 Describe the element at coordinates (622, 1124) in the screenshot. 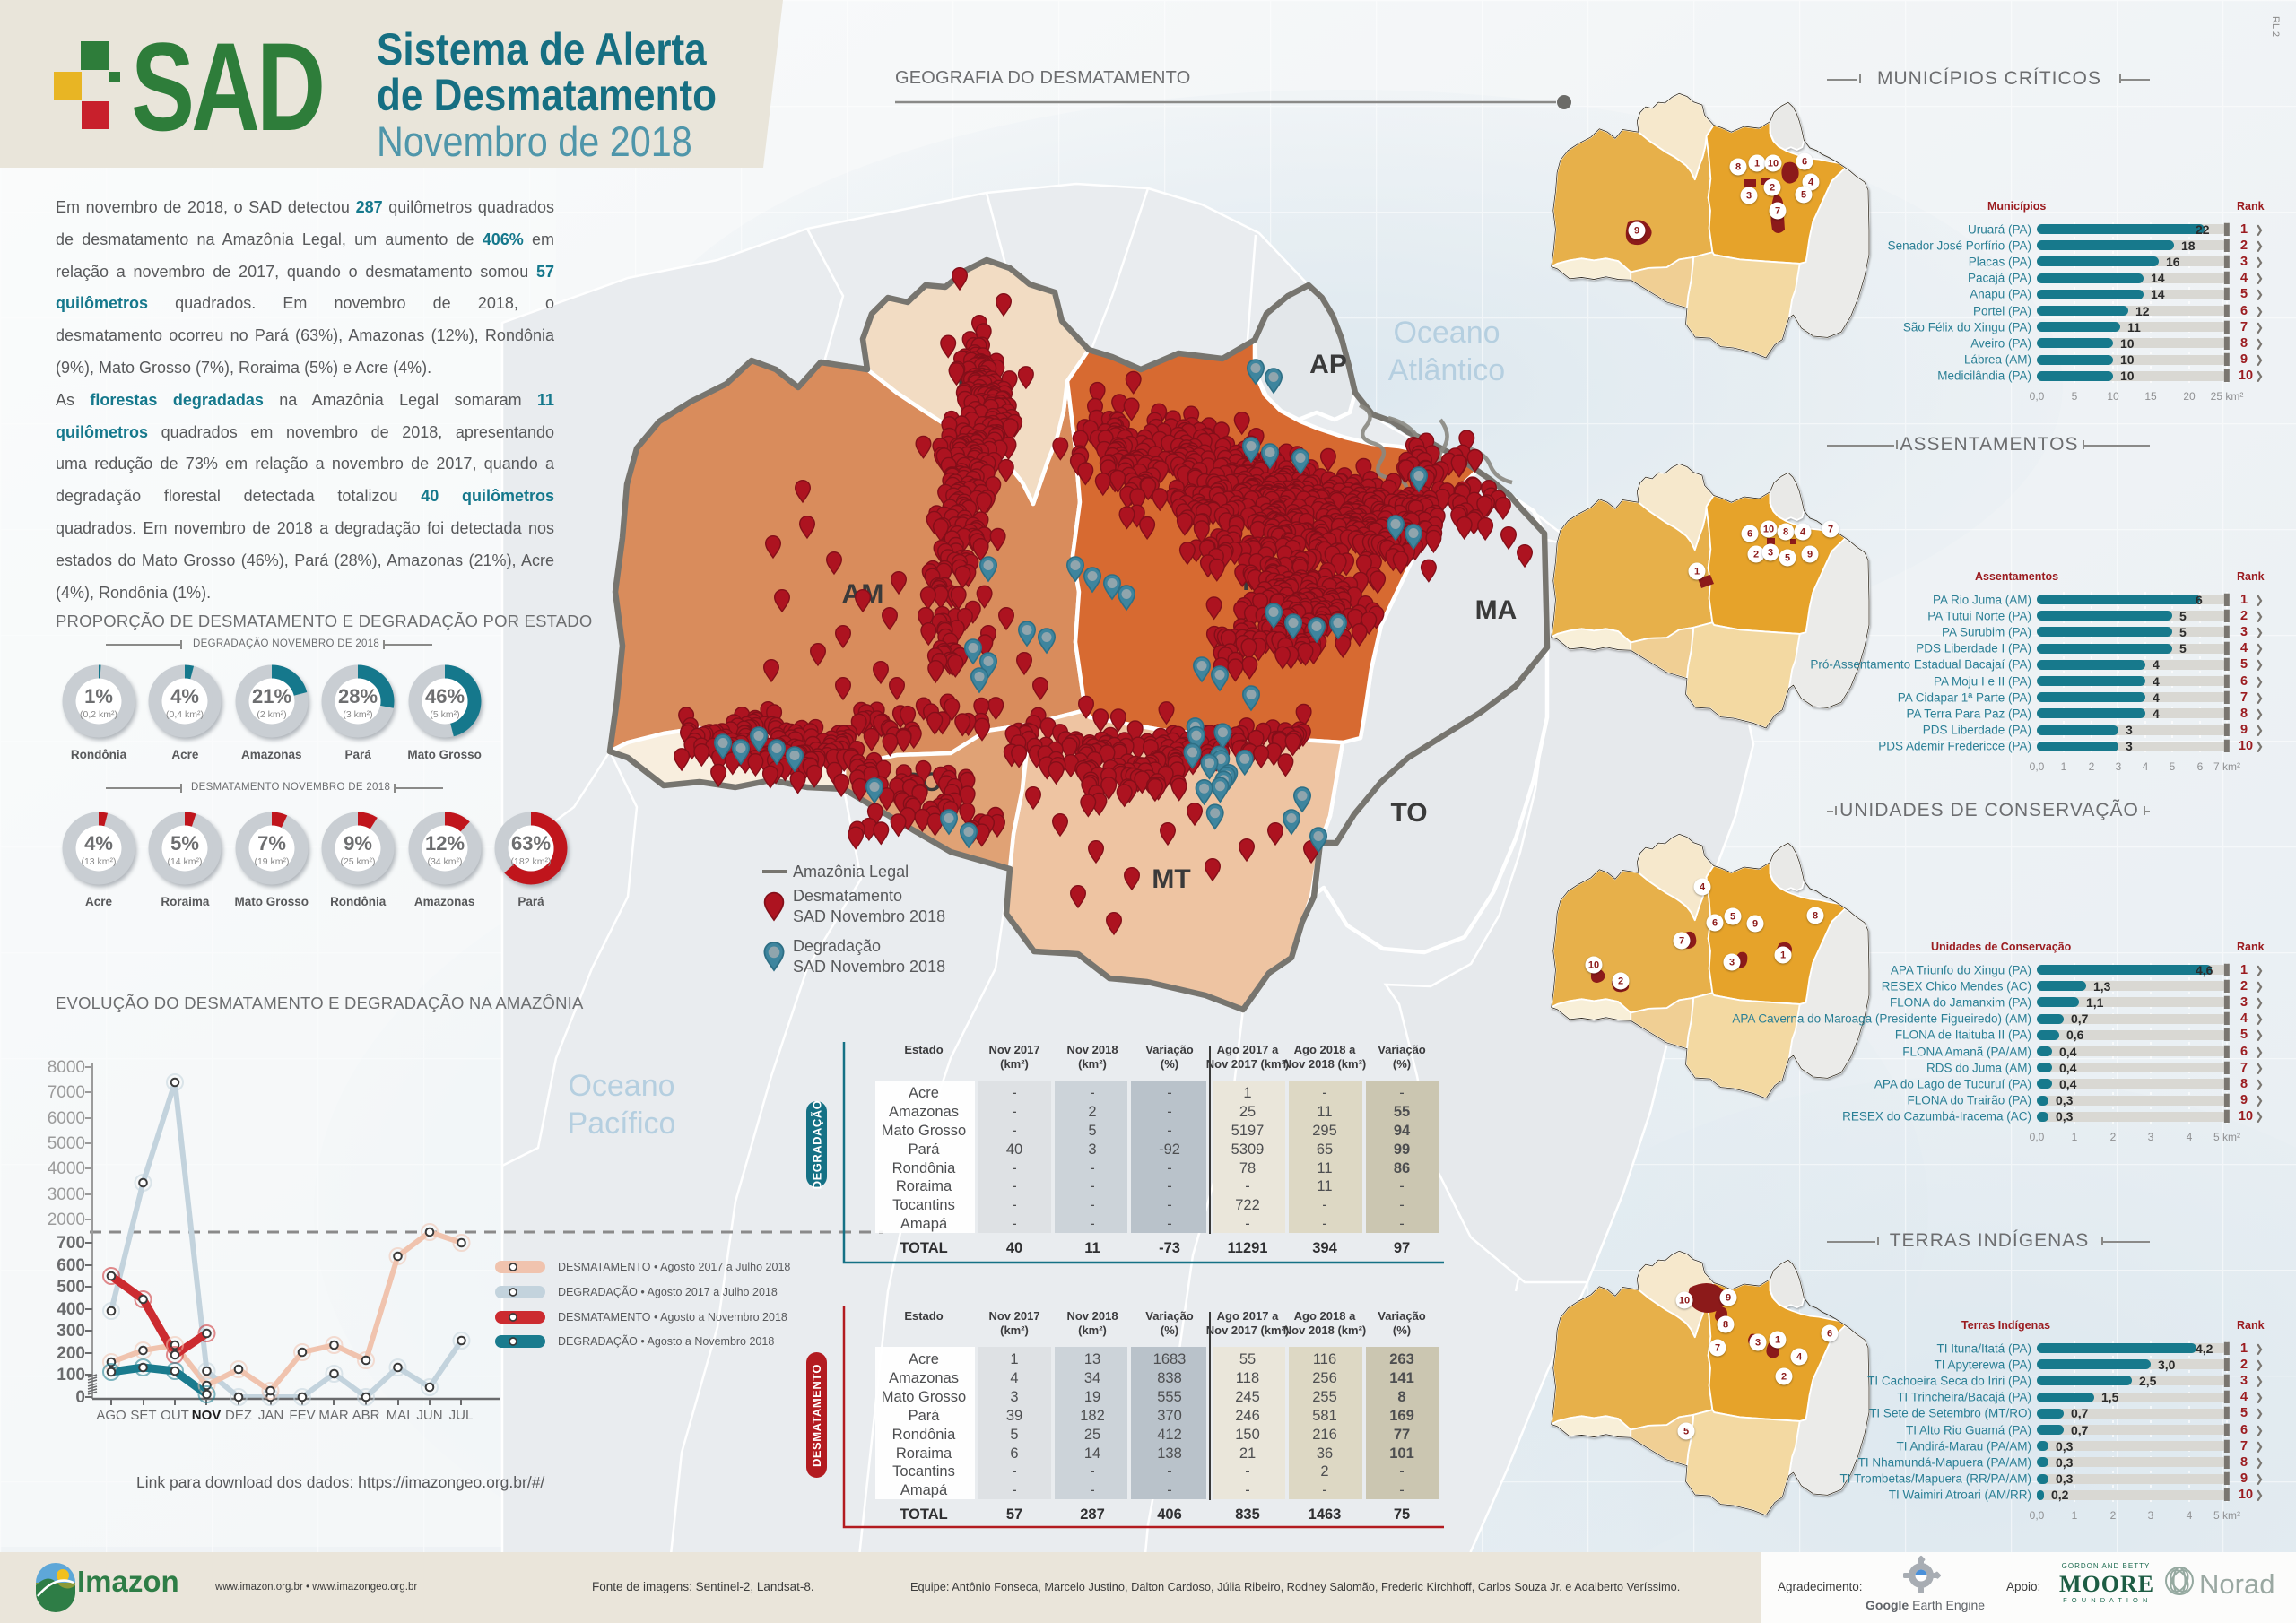

I see `svg-text: Pacífico` at that location.